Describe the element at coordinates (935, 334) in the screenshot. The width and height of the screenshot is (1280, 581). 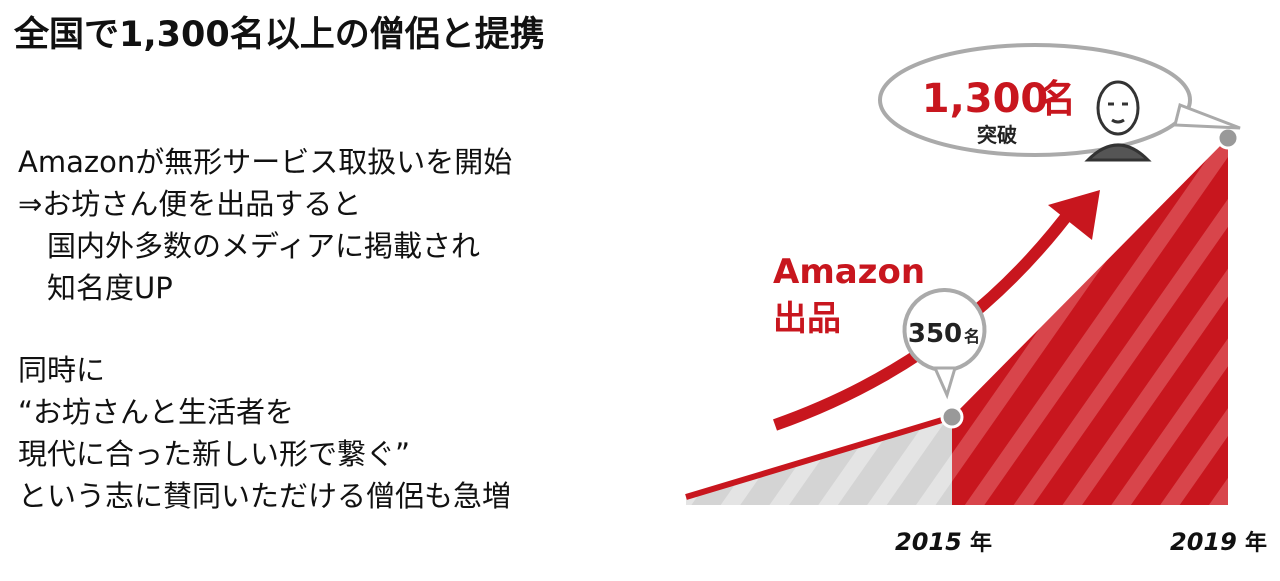
I see `mid-number: 350` at that location.